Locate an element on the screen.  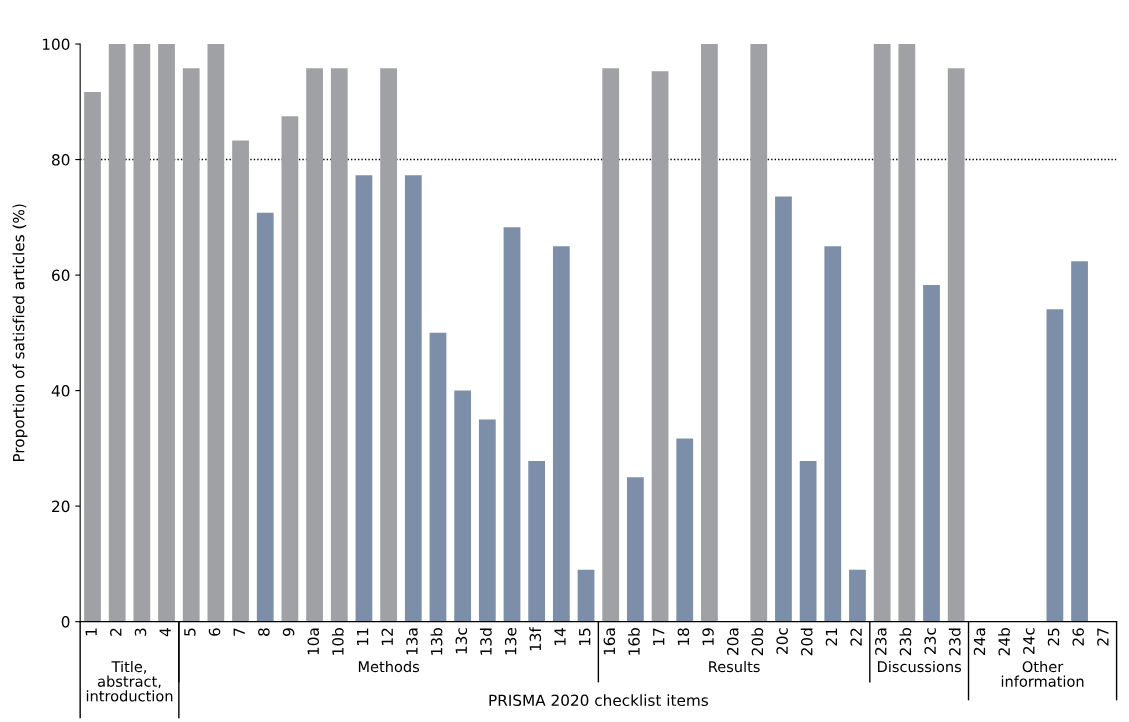
x-tick-label: 3 is located at coordinates (140, 632).